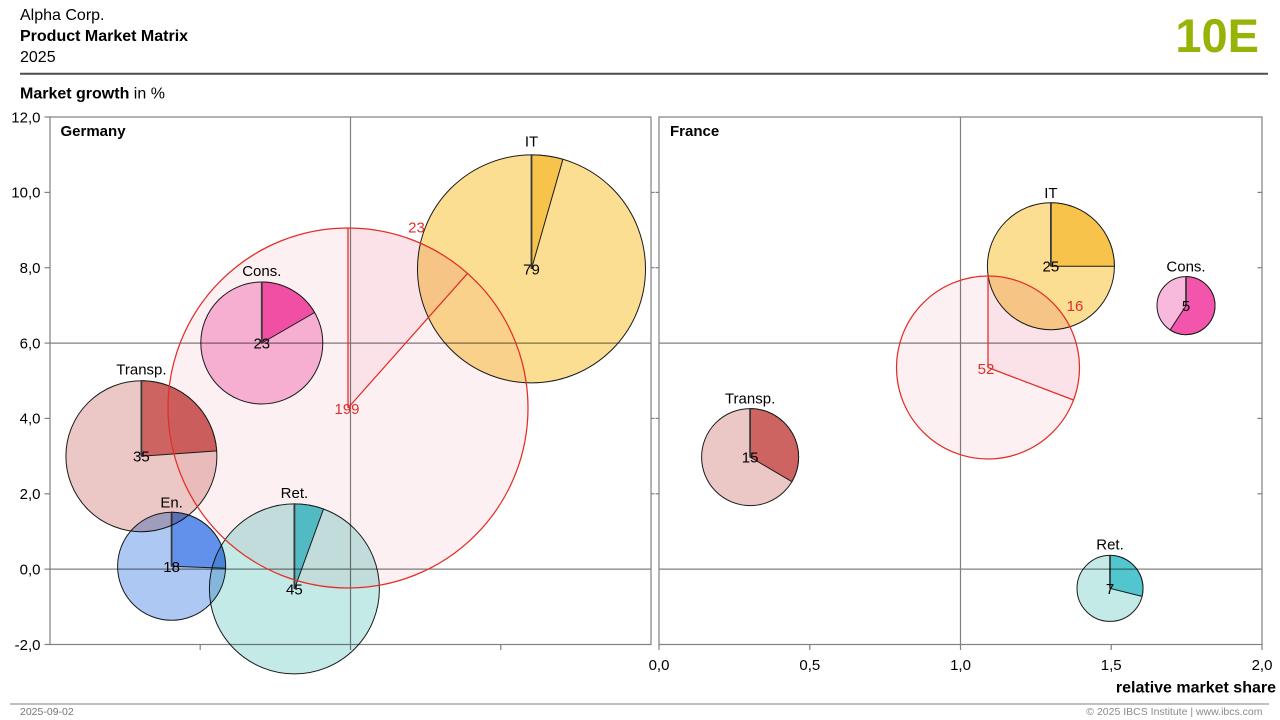 The image size is (1280, 720). Describe the element at coordinates (986, 369) in the screenshot. I see `svg-text: 52` at that location.